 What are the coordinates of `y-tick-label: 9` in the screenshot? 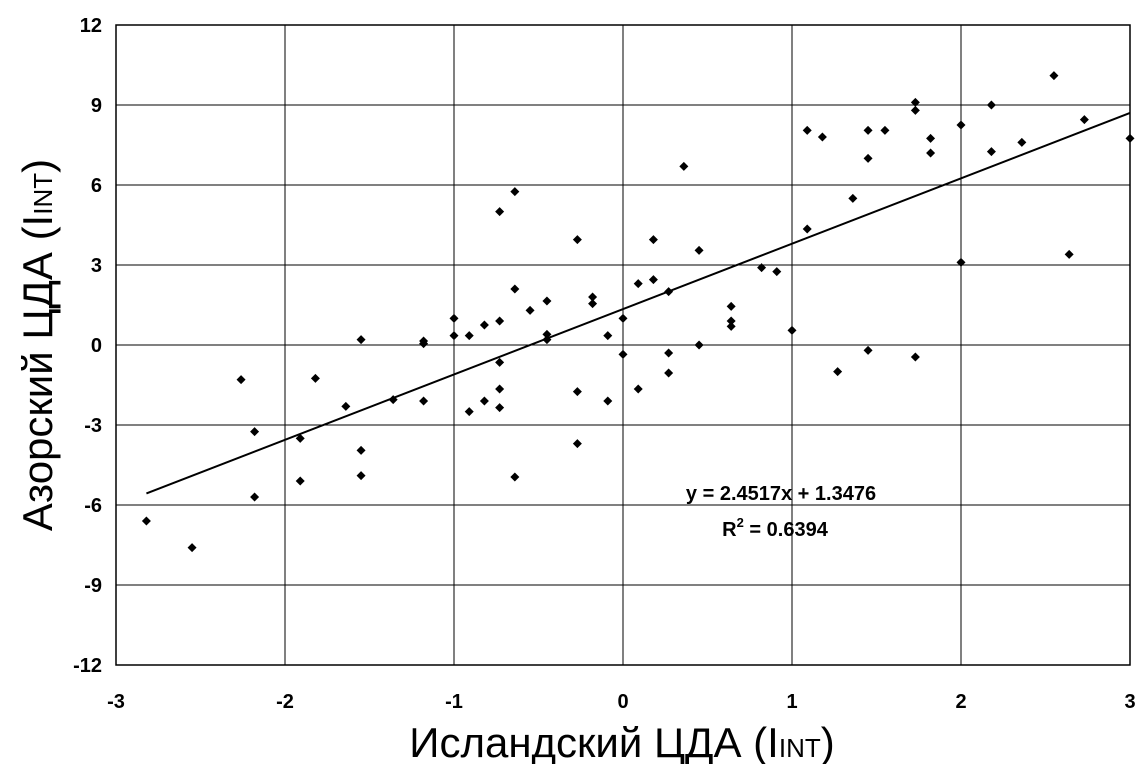 It's located at (96, 106).